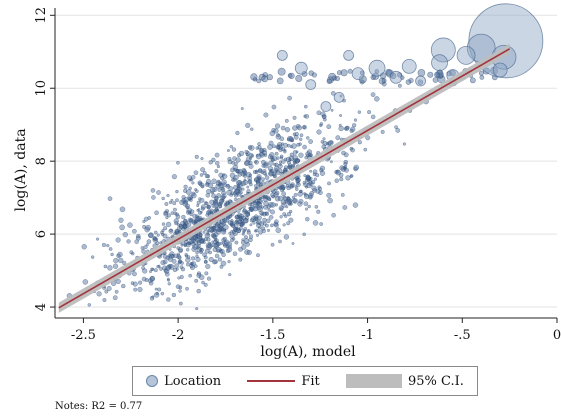  What do you see at coordinates (193, 381) in the screenshot?
I see `legend-label-location: Location` at bounding box center [193, 381].